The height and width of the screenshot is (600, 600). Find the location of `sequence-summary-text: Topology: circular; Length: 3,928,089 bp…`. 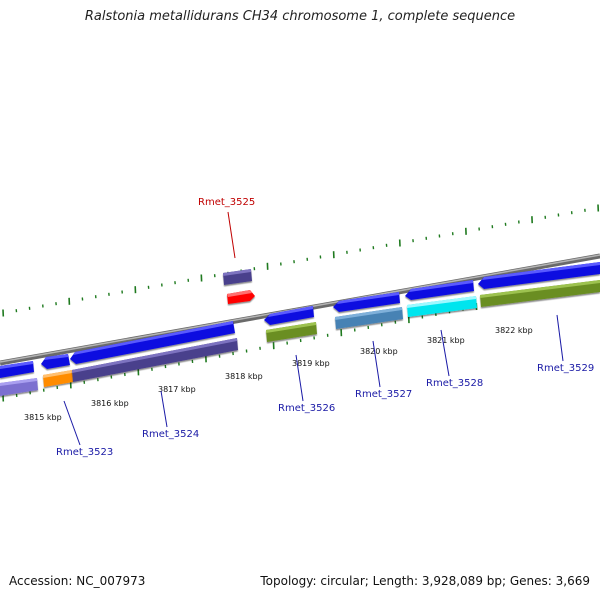

sequence-summary-text: Topology: circular; Length: 3,928,089 bp… is located at coordinates (425, 581).